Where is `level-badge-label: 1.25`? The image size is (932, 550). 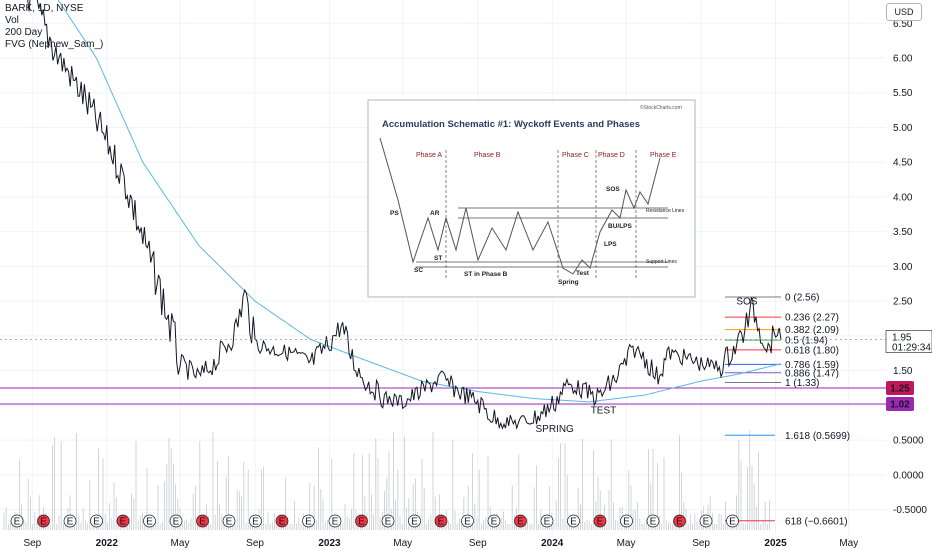
level-badge-label: 1.25 is located at coordinates (900, 389).